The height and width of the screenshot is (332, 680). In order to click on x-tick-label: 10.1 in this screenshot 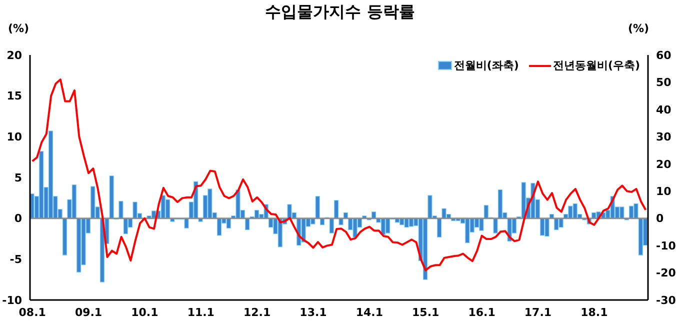, I will do `click(144, 312)`.